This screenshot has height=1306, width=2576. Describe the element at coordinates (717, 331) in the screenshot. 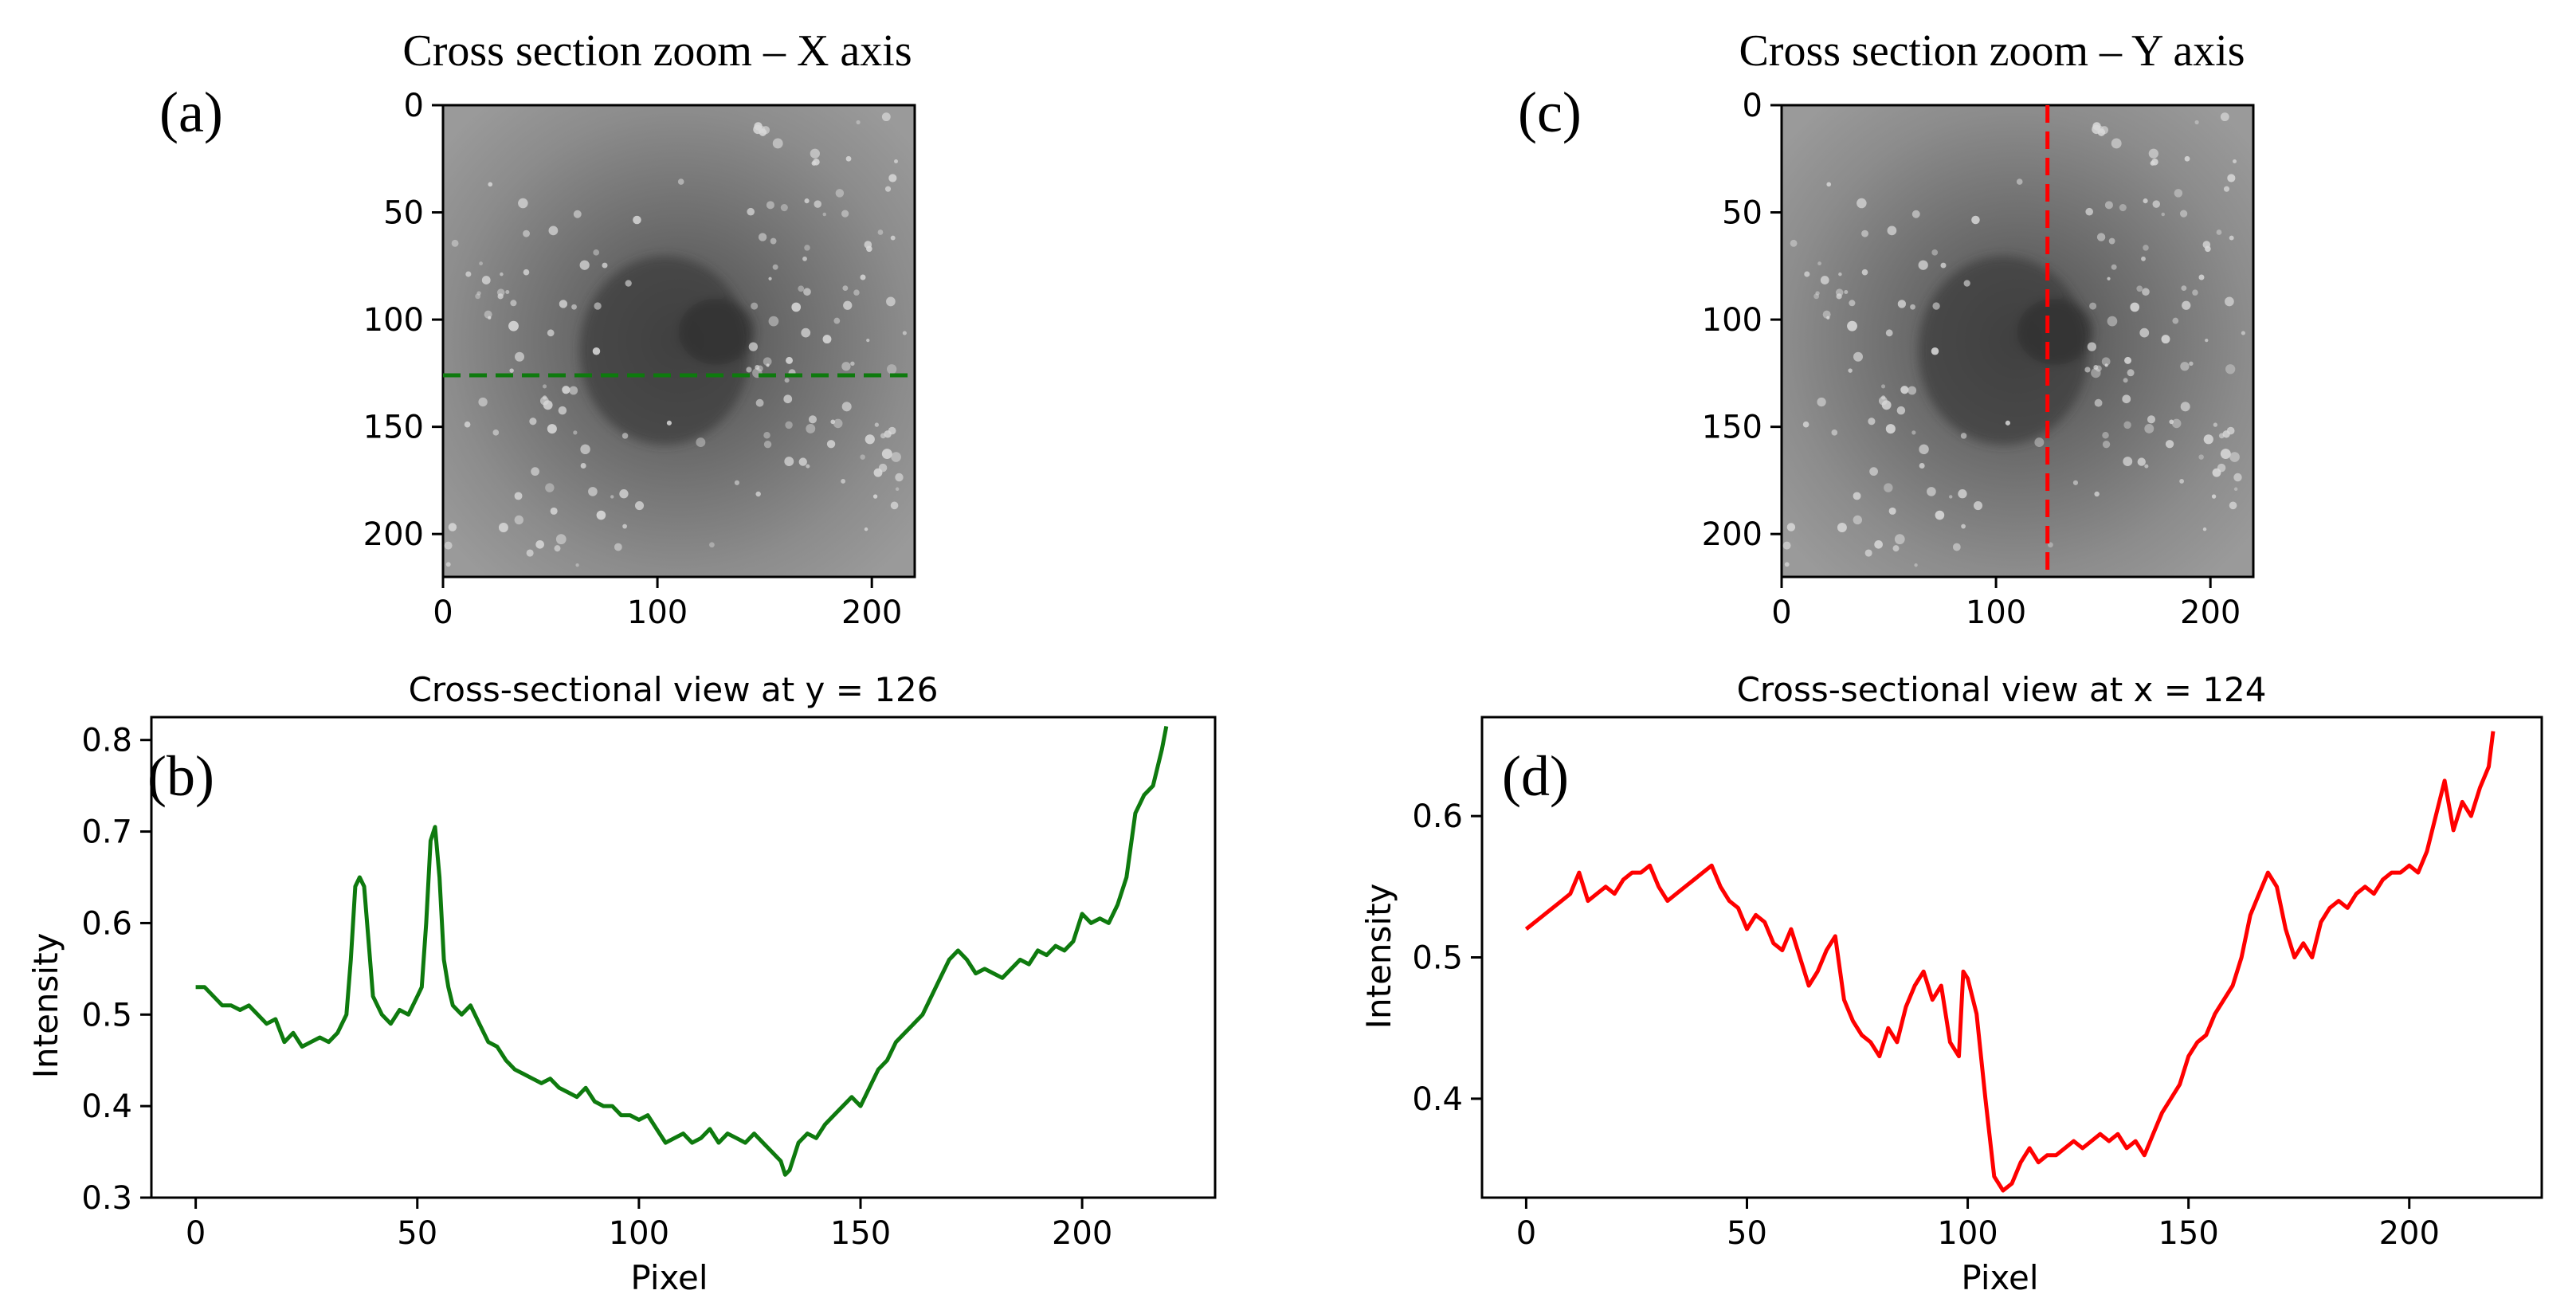

I see `image-a-dark-core` at that location.